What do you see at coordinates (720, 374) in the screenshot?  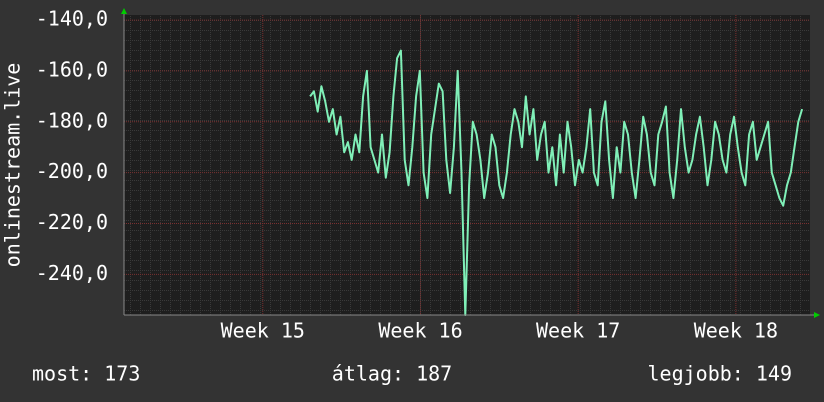 I see `stat-best: legjobb: 149` at bounding box center [720, 374].